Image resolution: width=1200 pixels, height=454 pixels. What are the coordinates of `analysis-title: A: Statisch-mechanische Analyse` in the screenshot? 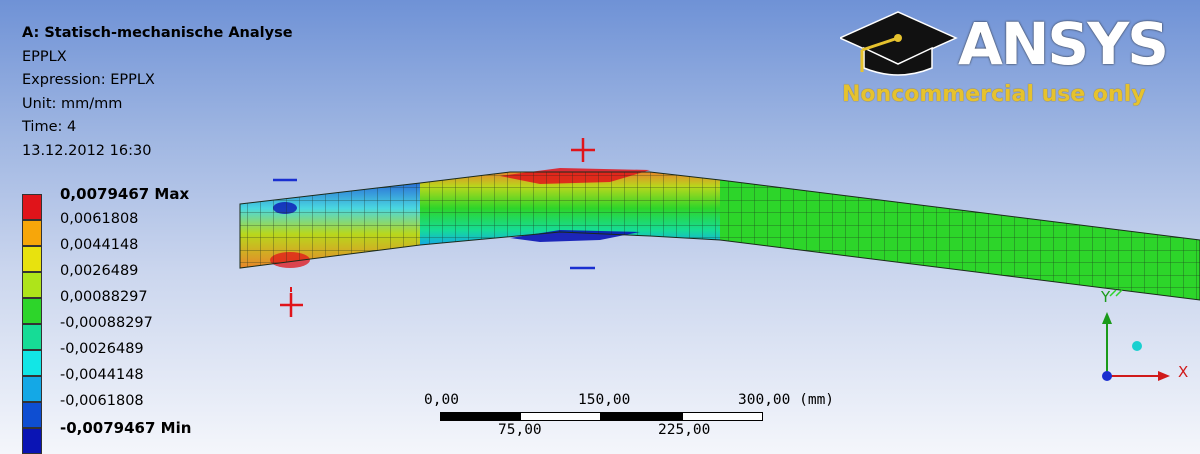 It's located at (157, 33).